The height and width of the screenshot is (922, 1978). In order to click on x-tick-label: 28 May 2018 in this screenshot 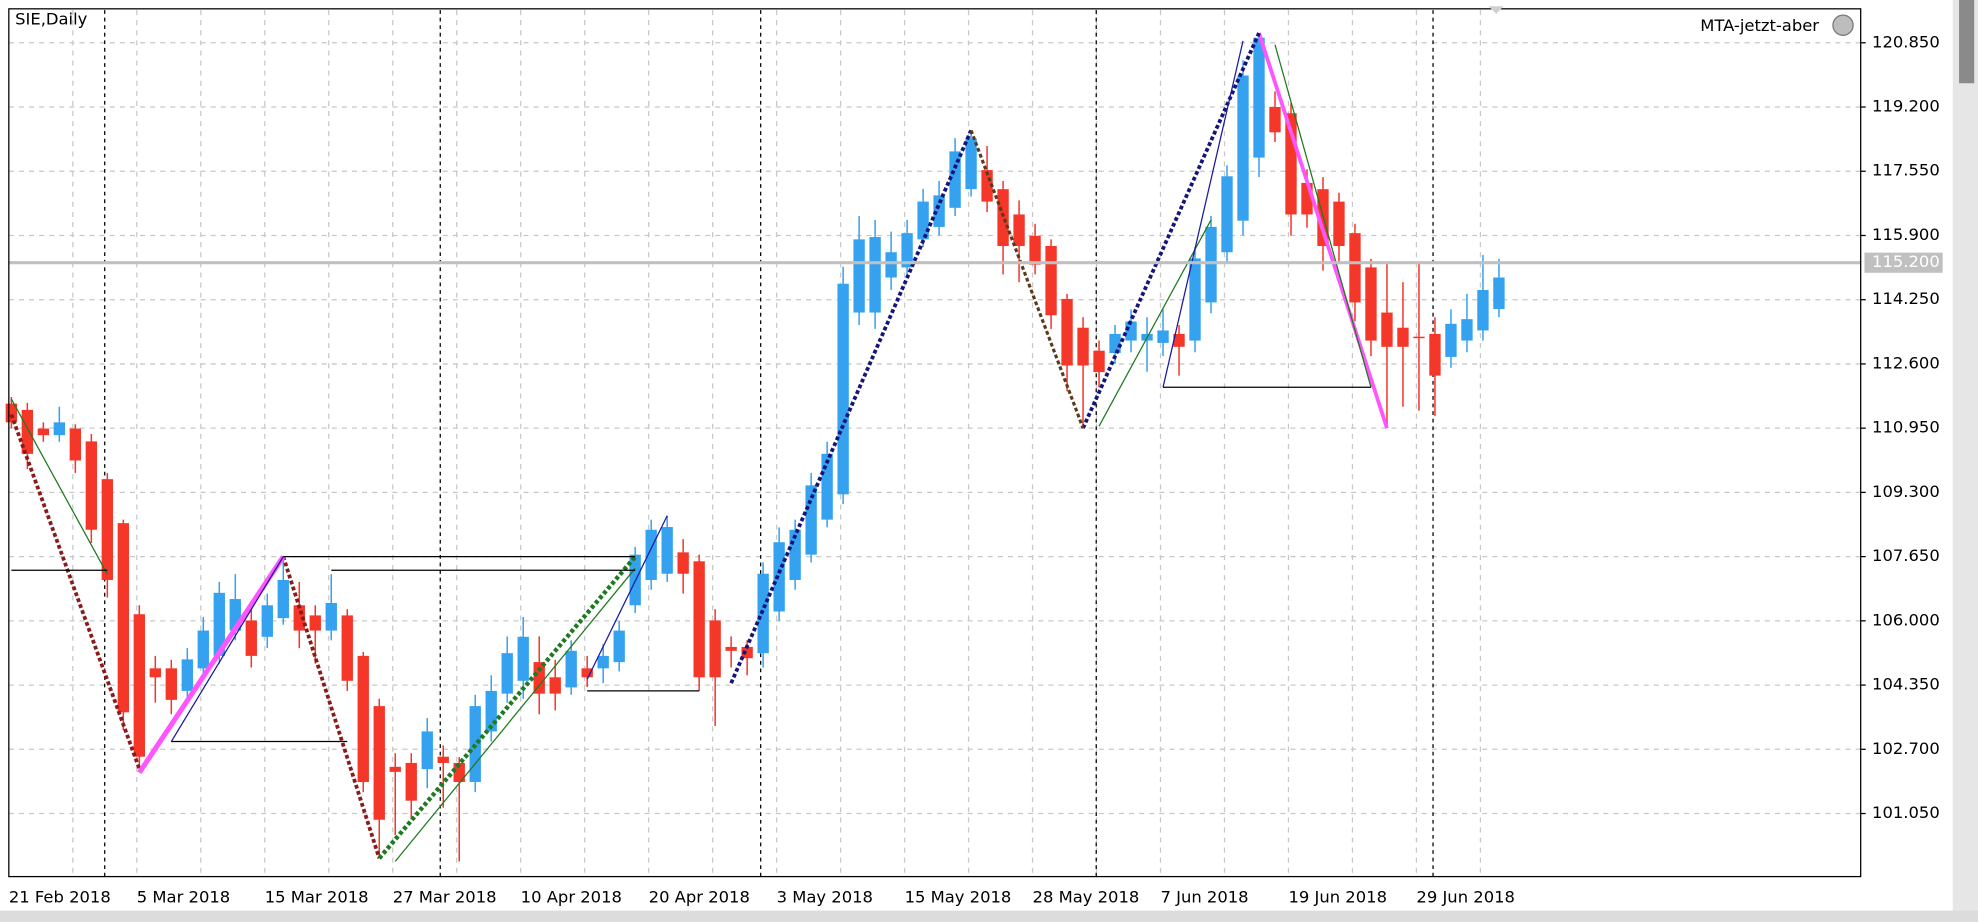, I will do `click(1086, 897)`.